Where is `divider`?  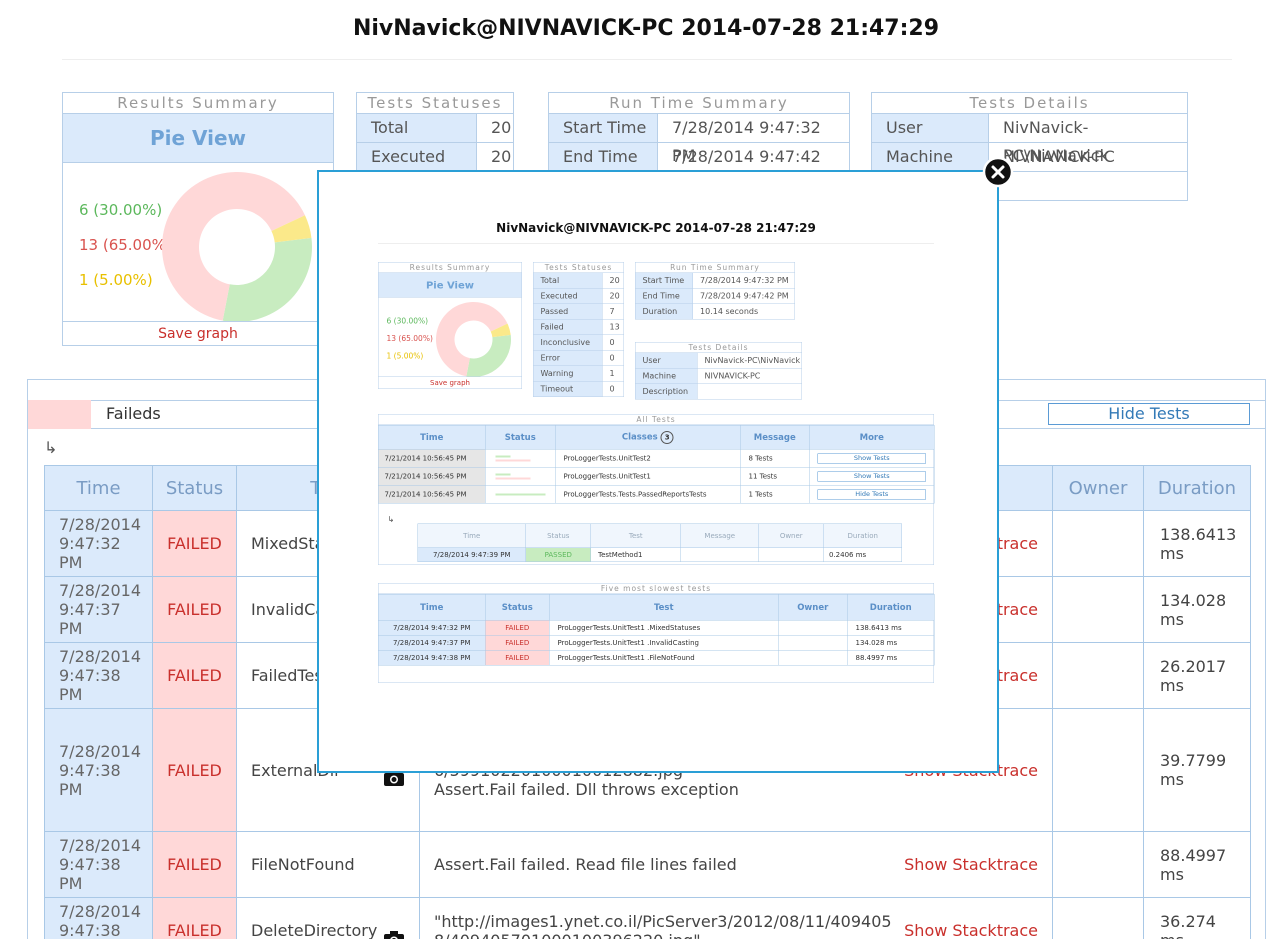
divider is located at coordinates (647, 59).